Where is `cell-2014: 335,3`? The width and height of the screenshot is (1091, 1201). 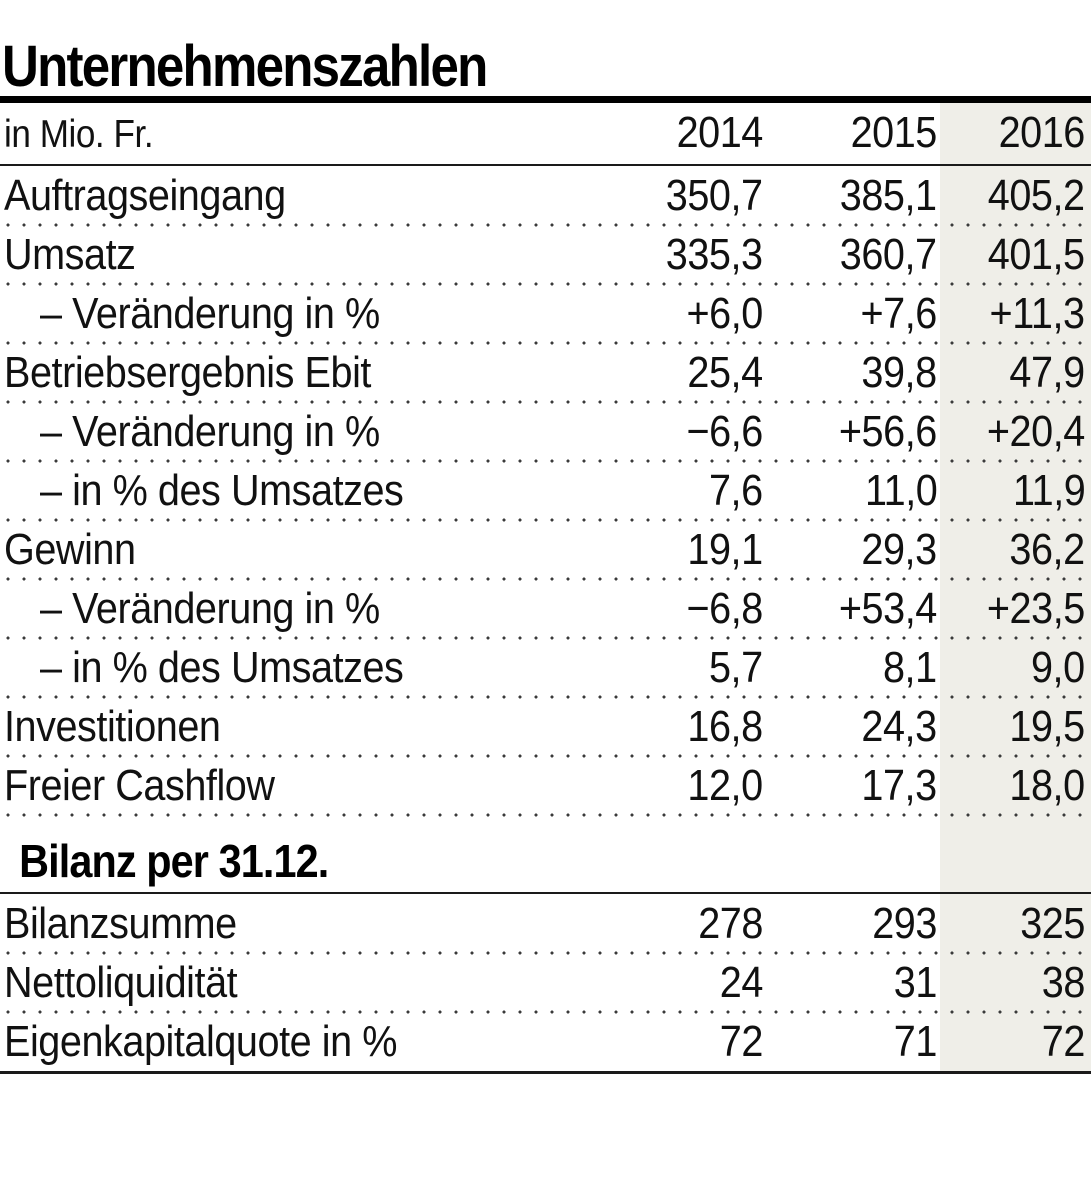 cell-2014: 335,3 is located at coordinates (677, 255).